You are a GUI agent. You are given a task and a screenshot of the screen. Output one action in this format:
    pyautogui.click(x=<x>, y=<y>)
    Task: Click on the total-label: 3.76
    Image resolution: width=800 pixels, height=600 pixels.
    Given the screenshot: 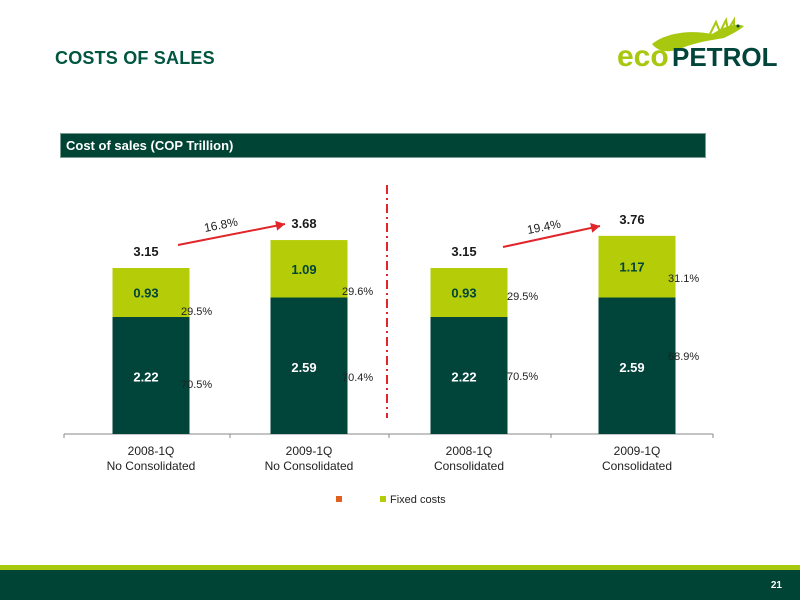 What is the action you would take?
    pyautogui.click(x=631, y=219)
    